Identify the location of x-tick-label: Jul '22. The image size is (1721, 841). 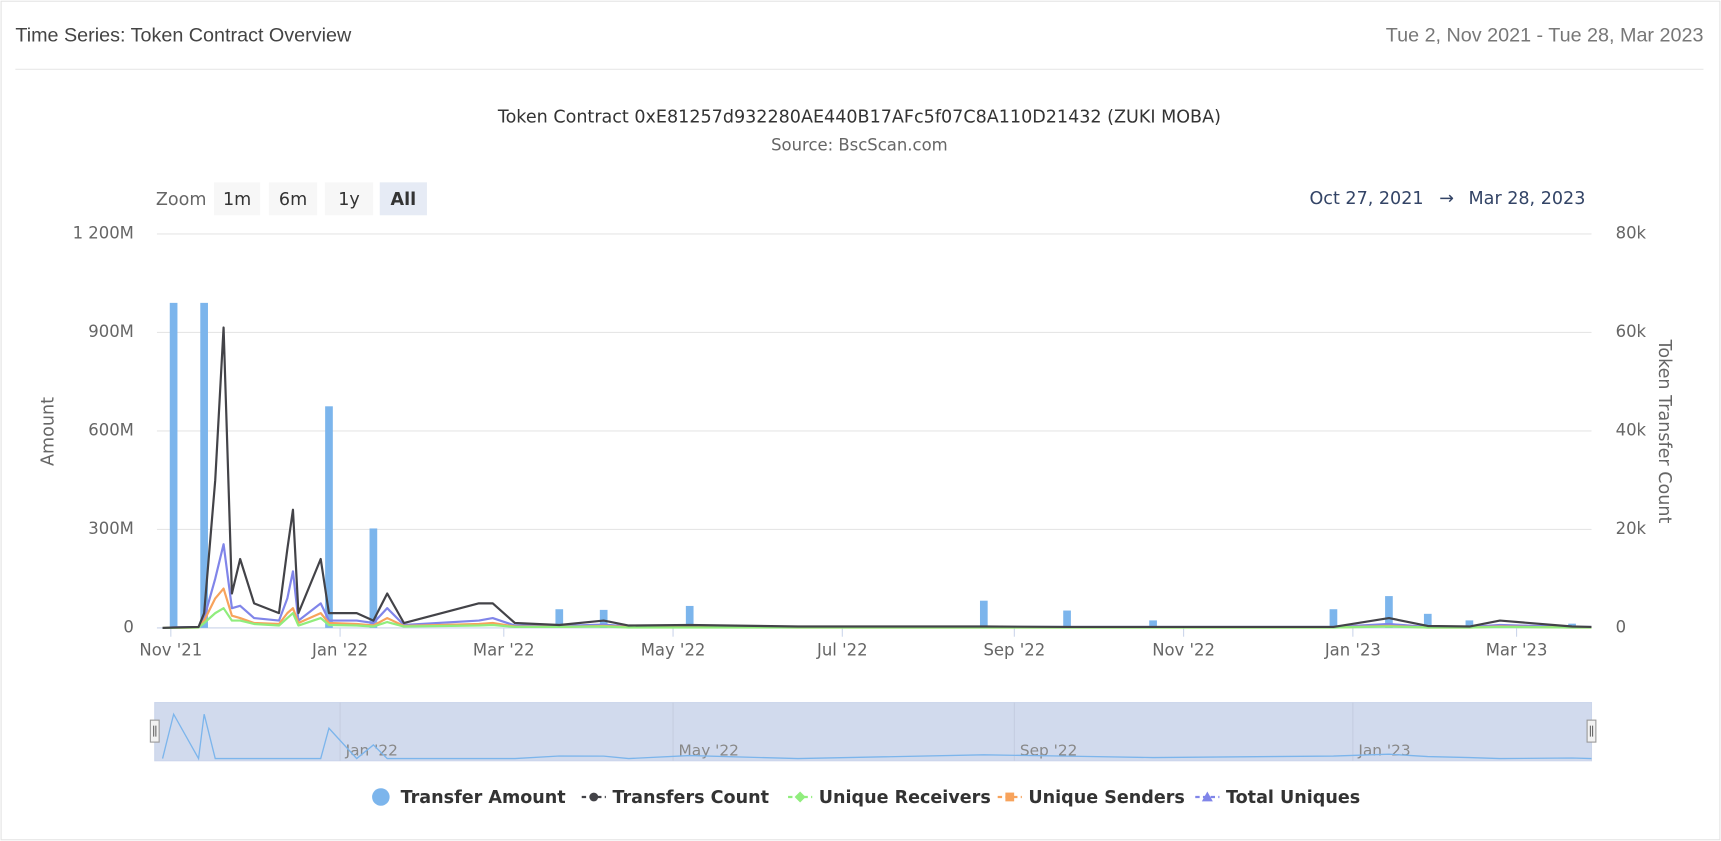
(842, 649).